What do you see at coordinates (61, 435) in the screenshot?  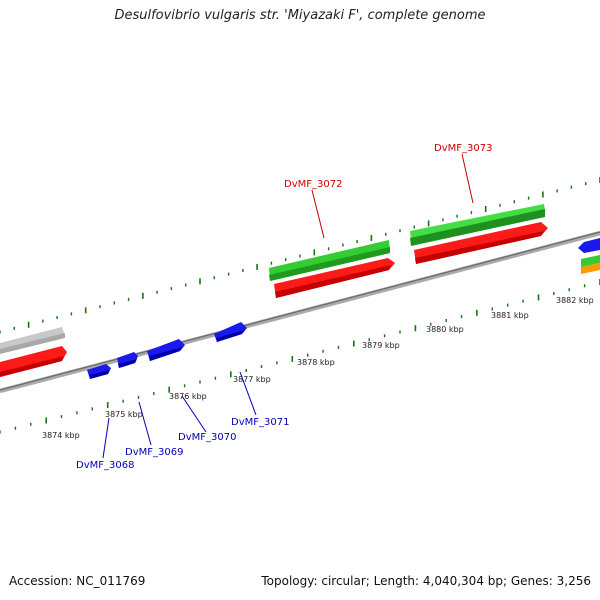 I see `kbp-label-3874: 3874 kbp` at bounding box center [61, 435].